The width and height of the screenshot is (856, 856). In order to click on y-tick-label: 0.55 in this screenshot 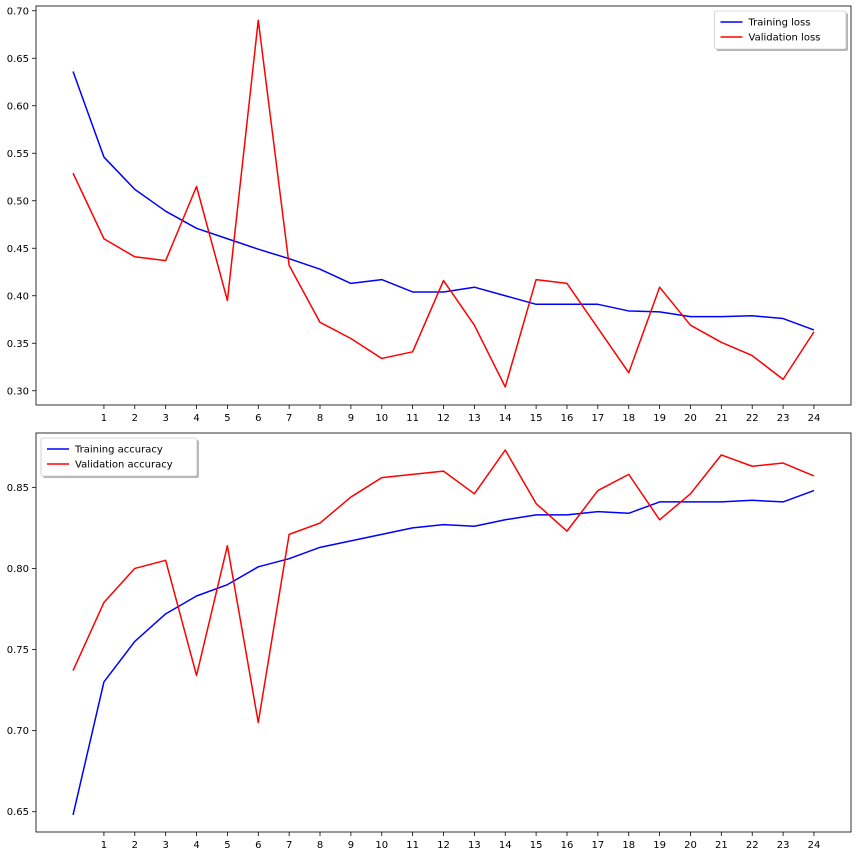, I will do `click(18, 154)`.